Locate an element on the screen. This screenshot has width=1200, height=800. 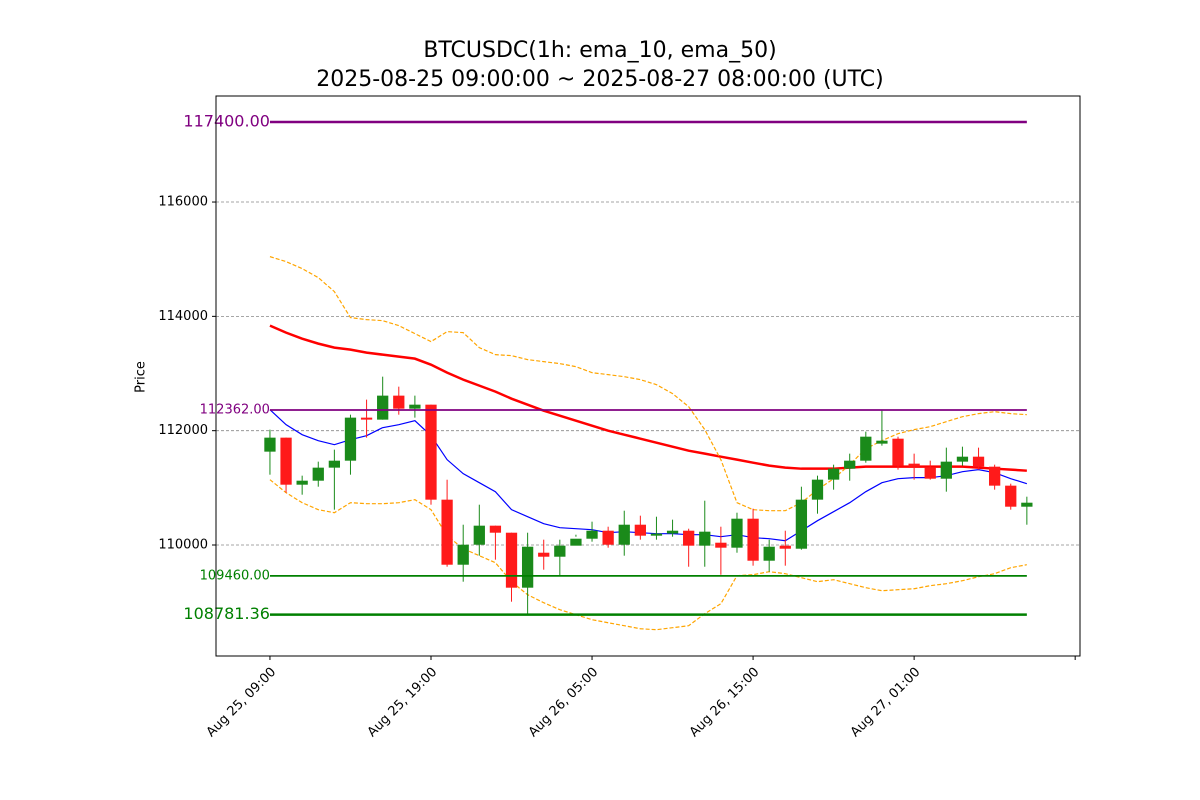
x-tick-label: Aug 25, 19:00 is located at coordinates (403, 703).